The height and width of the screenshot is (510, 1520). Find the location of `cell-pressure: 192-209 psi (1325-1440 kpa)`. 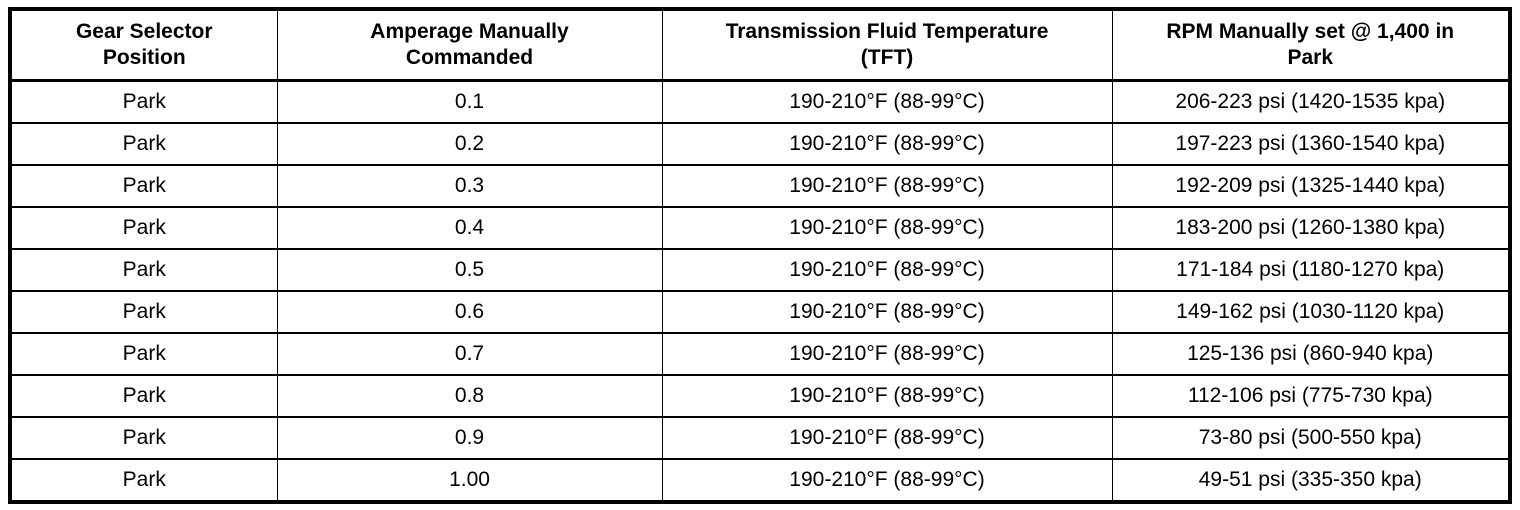

cell-pressure: 192-209 psi (1325-1440 kpa) is located at coordinates (1311, 186).